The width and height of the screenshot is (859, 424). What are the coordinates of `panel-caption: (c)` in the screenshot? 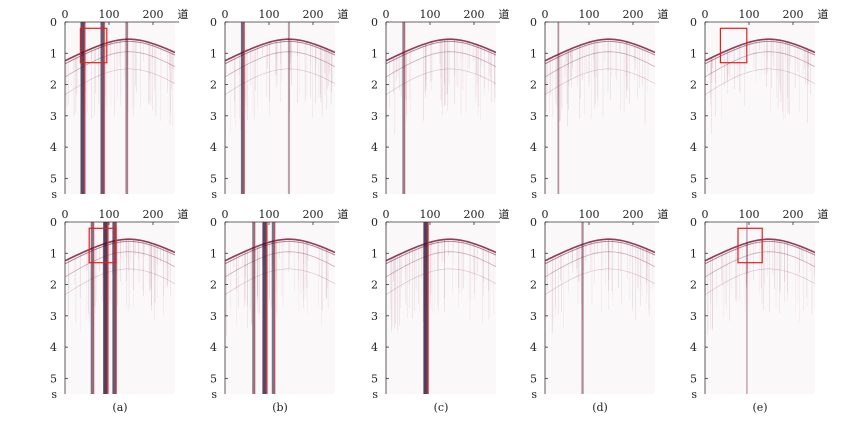 It's located at (441, 407).